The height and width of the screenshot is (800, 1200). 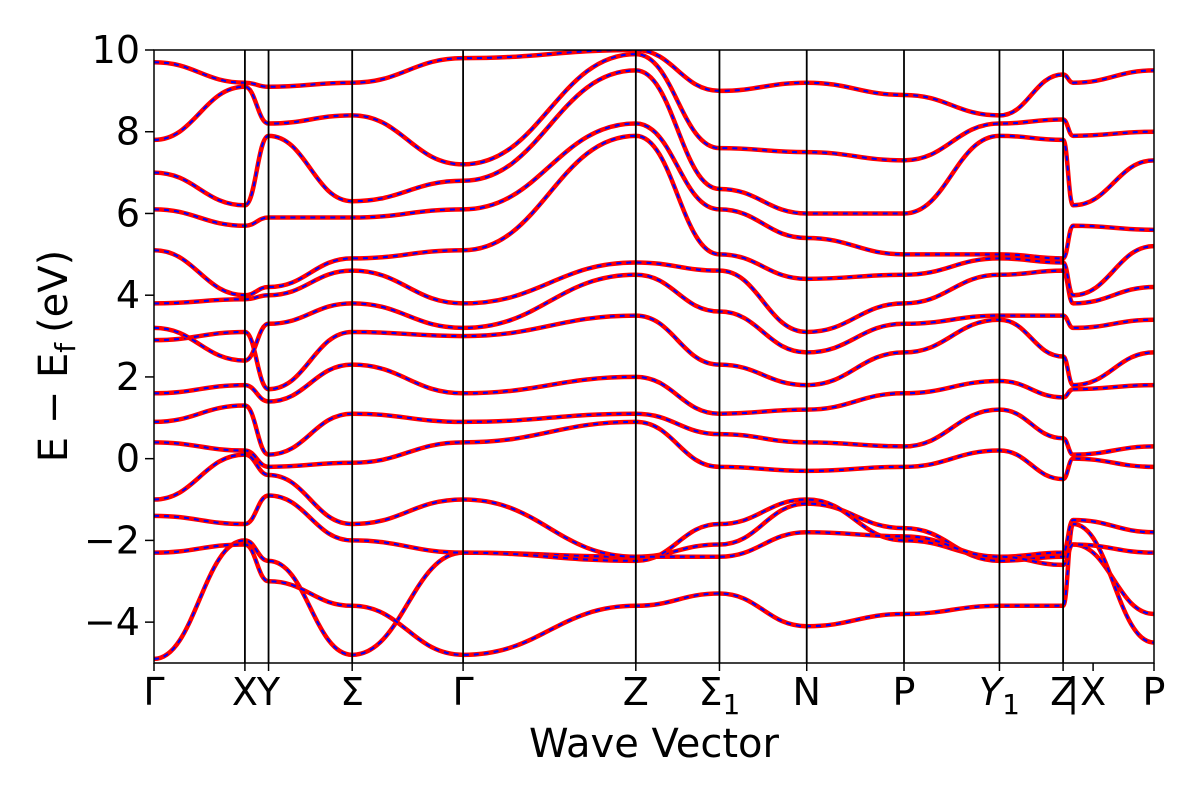 What do you see at coordinates (128, 459) in the screenshot?
I see `y-tick-label: 0` at bounding box center [128, 459].